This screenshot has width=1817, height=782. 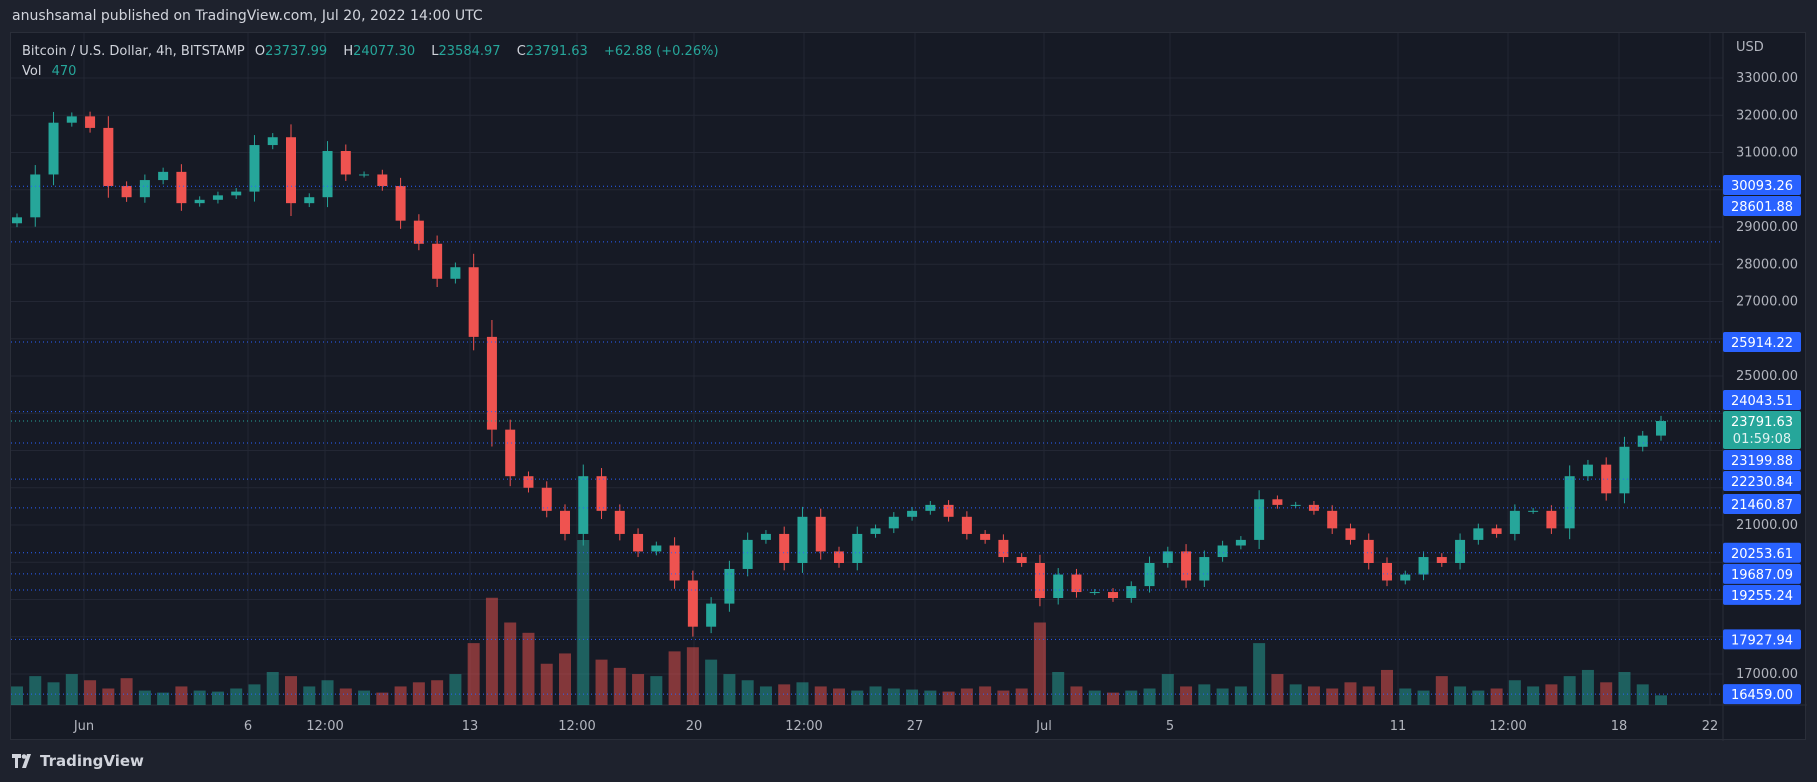 I want to click on x-tick-label: 11, so click(x=1398, y=726).